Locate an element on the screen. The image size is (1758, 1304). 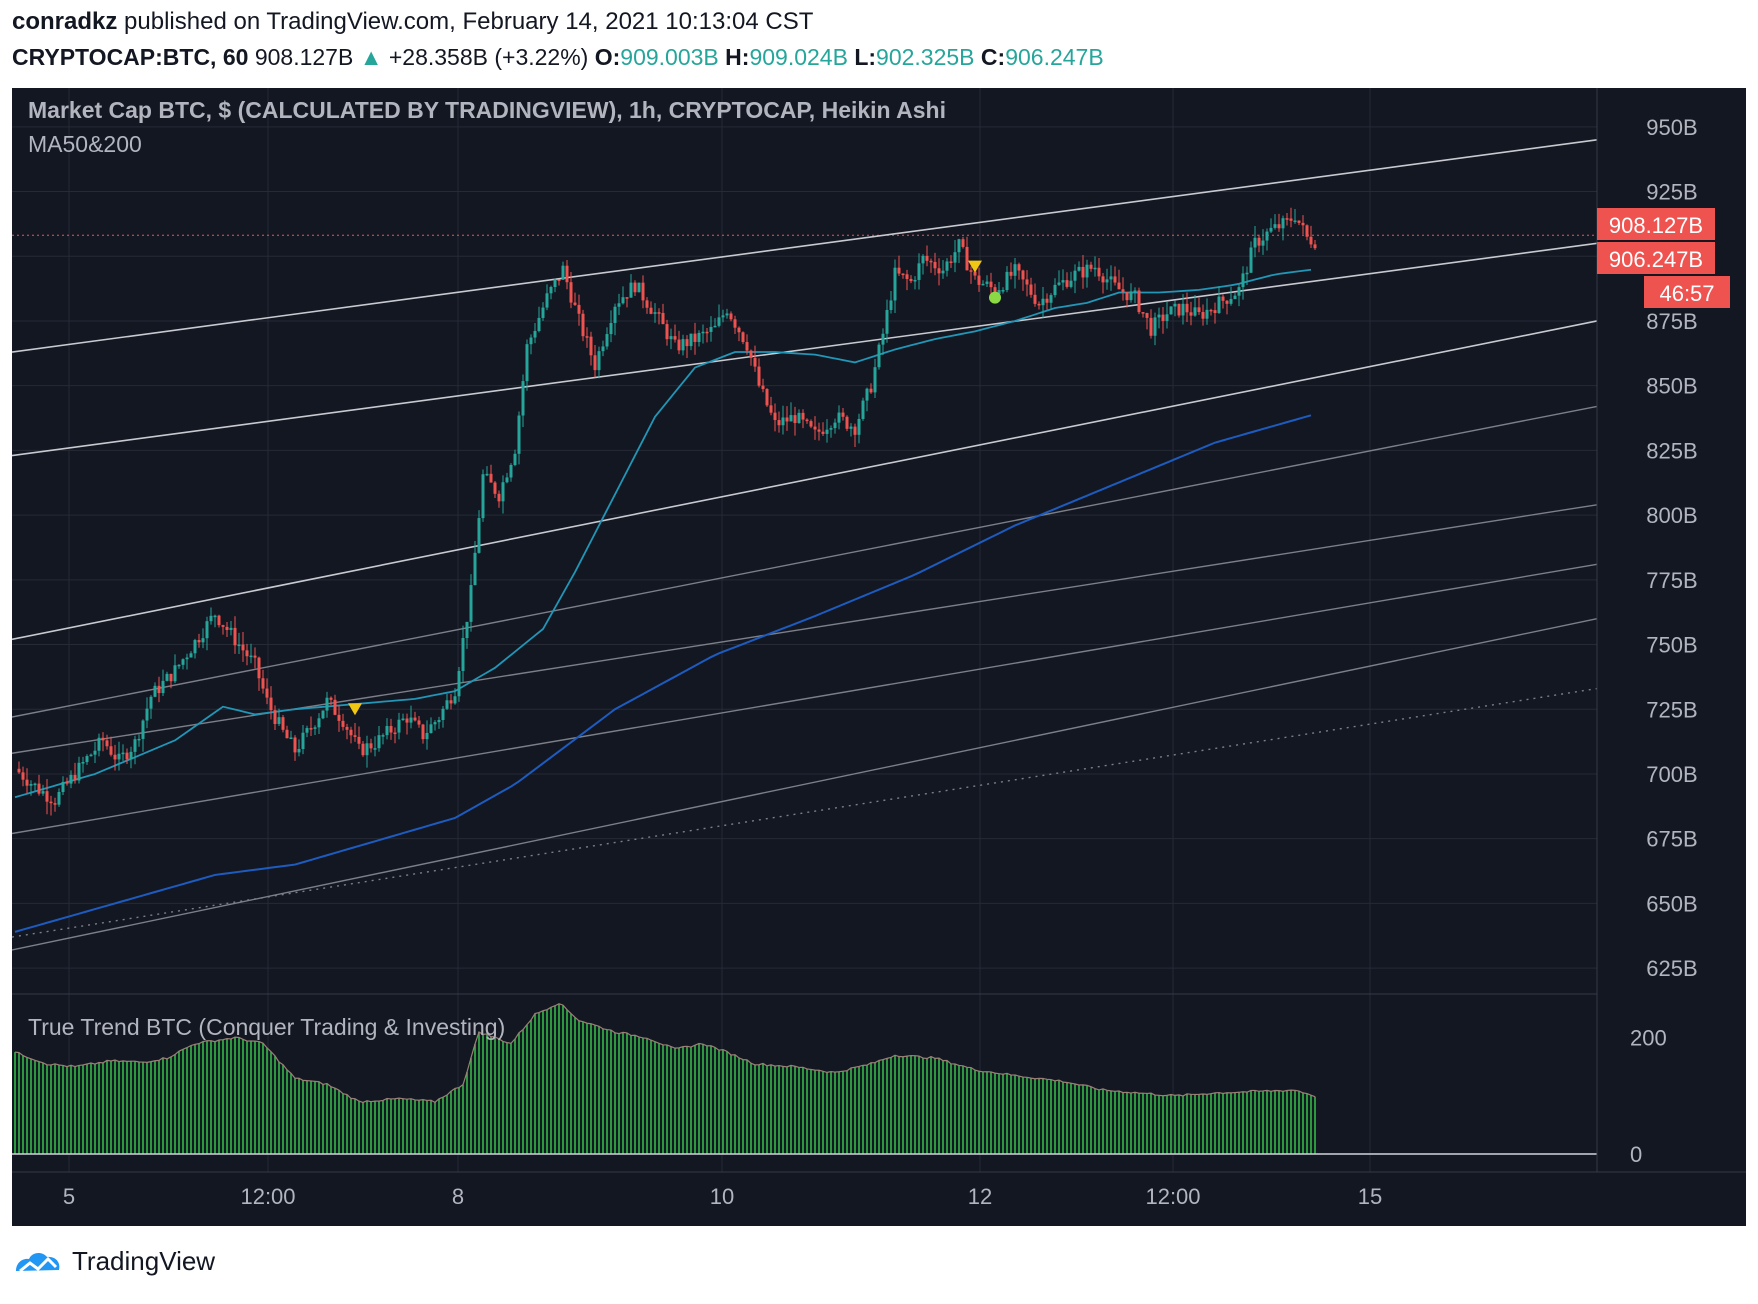
brand-name: TradingView is located at coordinates (144, 1261).